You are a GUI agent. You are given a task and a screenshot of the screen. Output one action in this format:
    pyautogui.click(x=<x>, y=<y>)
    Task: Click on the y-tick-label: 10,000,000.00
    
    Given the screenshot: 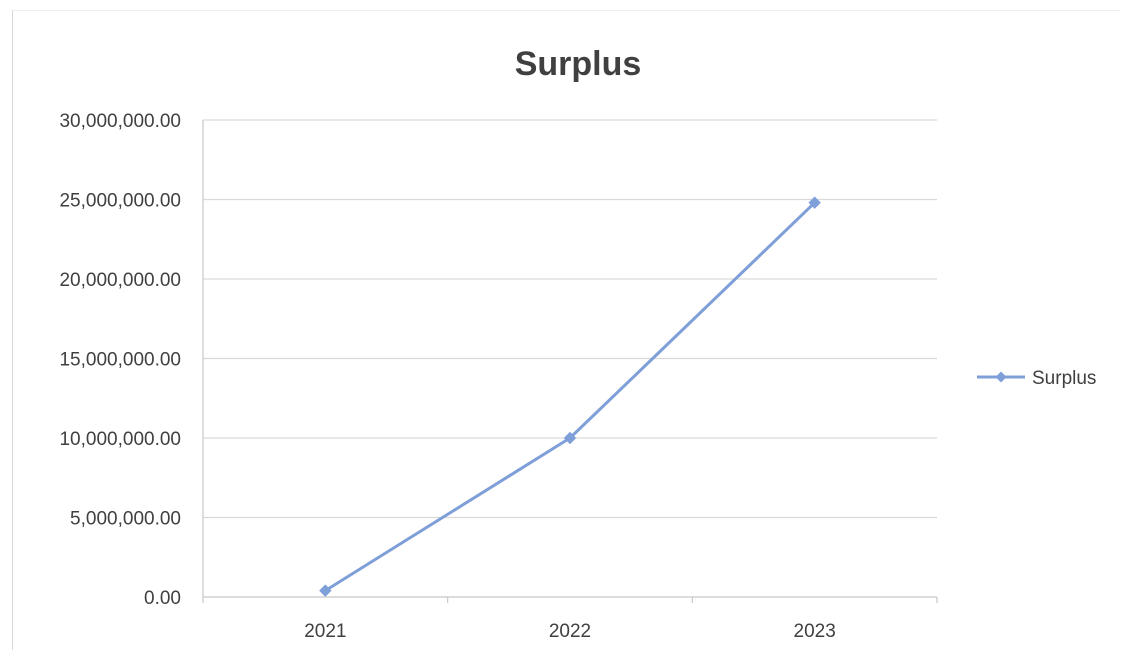 What is the action you would take?
    pyautogui.click(x=120, y=439)
    